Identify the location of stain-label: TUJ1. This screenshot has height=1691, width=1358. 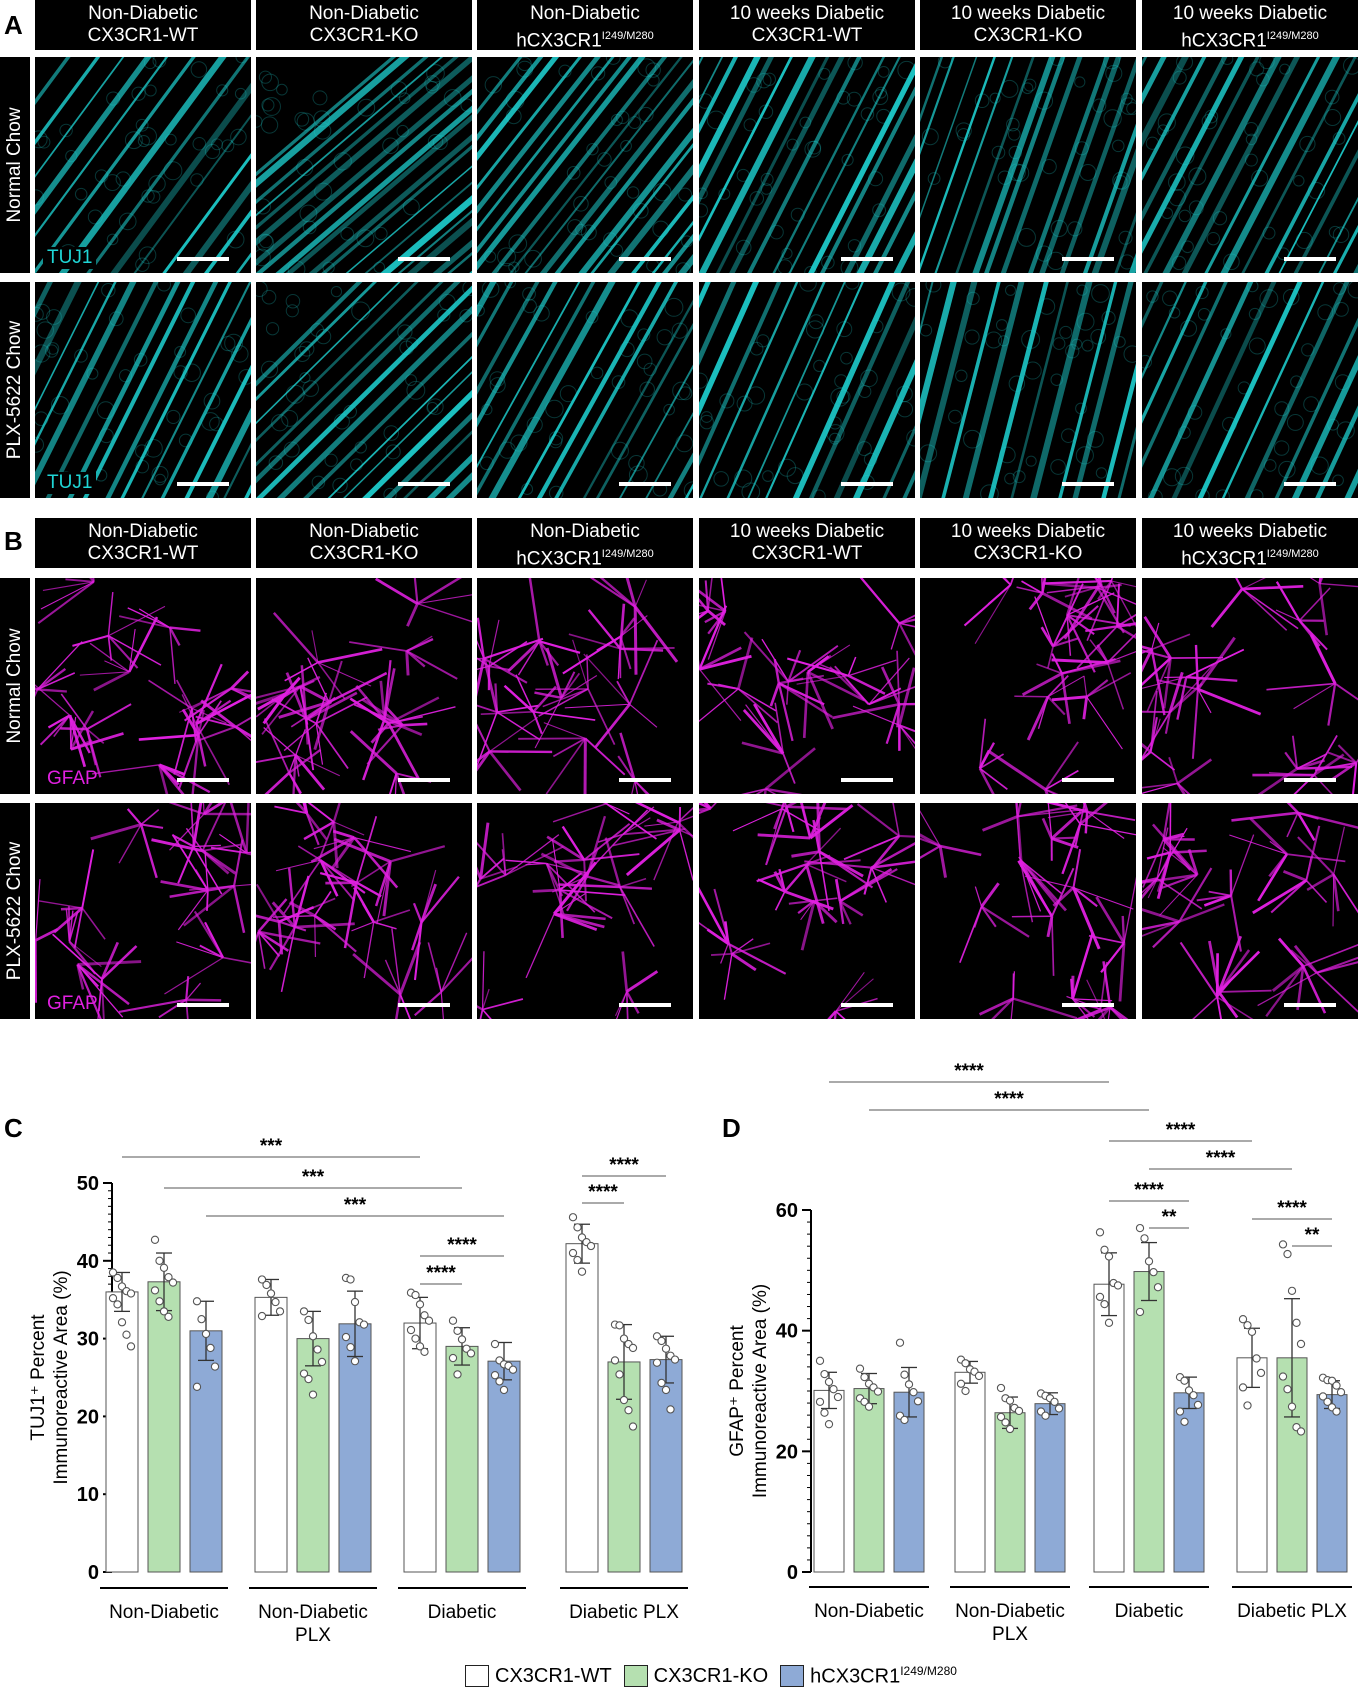
(70, 483).